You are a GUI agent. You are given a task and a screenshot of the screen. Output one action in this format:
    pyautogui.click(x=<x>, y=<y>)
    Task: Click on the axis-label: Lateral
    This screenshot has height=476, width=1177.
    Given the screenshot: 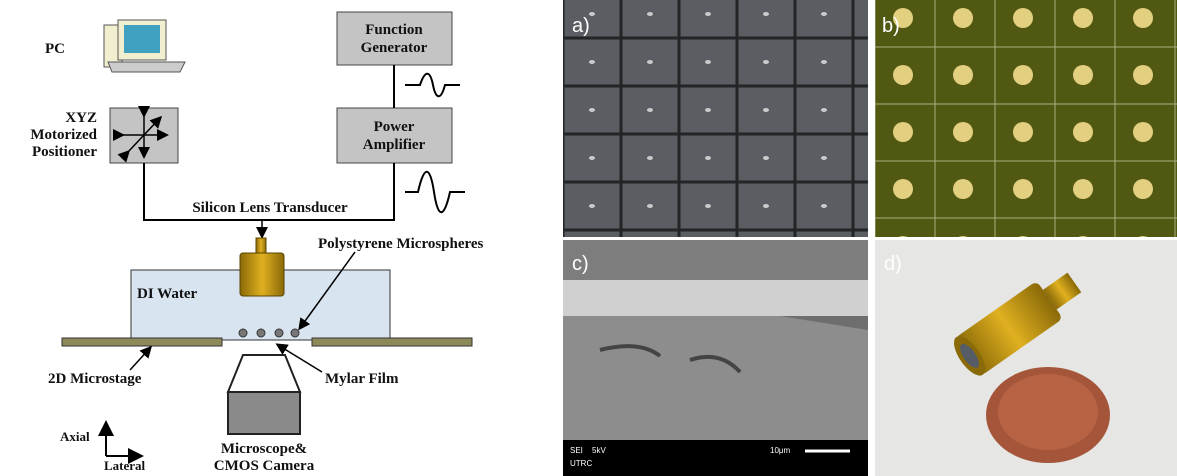 What is the action you would take?
    pyautogui.click(x=125, y=465)
    